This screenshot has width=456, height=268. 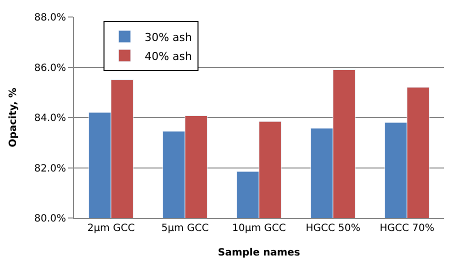 I want to click on x-tick-label: 10µm GCC, so click(x=259, y=228).